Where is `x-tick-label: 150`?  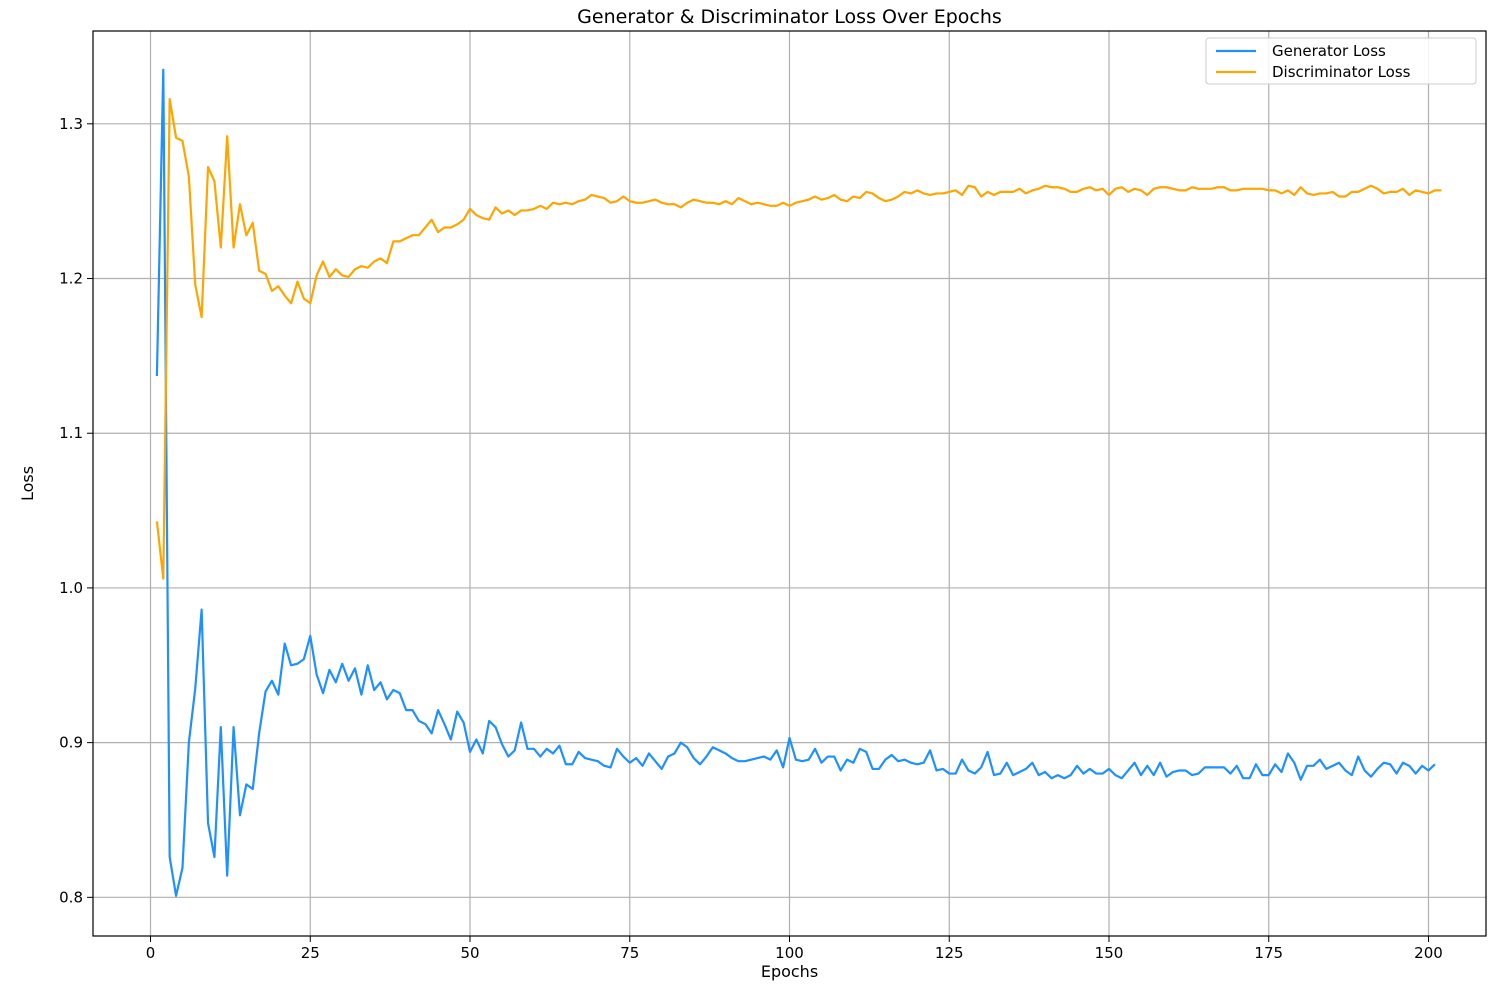
x-tick-label: 150 is located at coordinates (1109, 953).